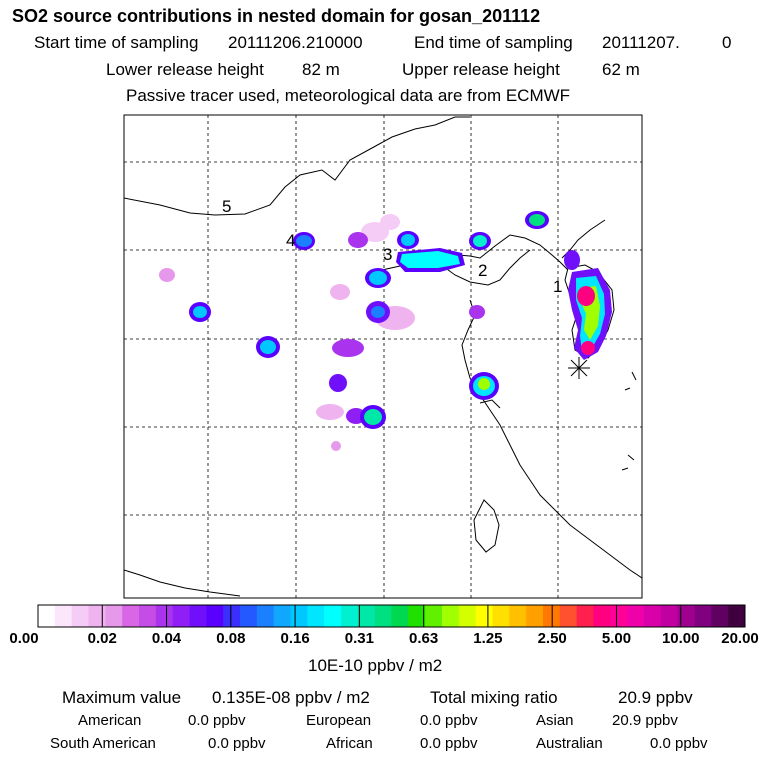 The width and height of the screenshot is (768, 768). I want to click on end-time-extra: 0, so click(727, 42).